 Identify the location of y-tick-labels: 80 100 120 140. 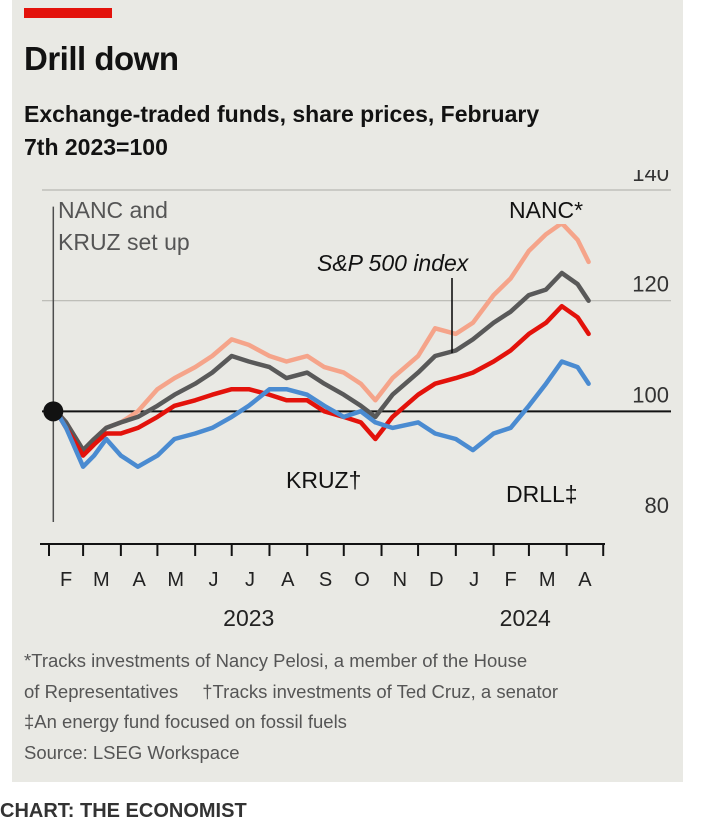
(650, 344).